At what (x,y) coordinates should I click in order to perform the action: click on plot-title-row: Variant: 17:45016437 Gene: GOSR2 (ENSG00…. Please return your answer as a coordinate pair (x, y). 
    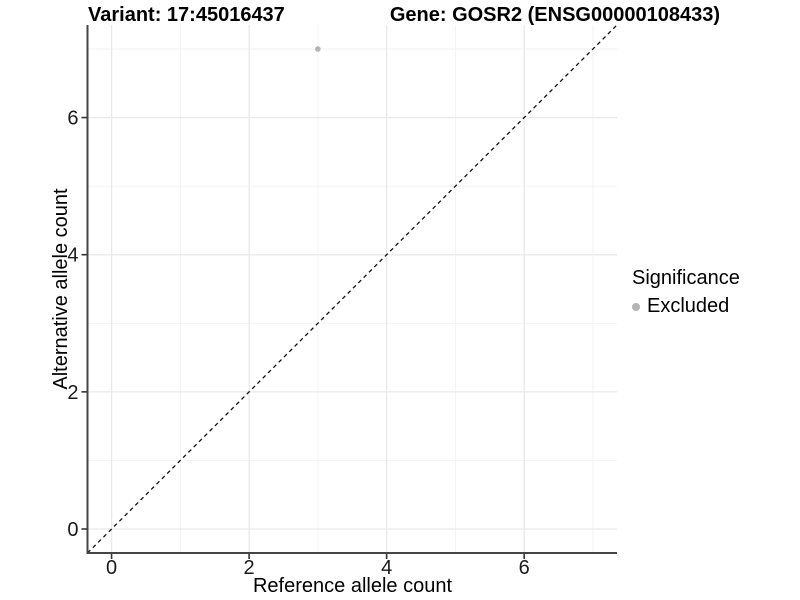
    Looking at the image, I should click on (404, 15).